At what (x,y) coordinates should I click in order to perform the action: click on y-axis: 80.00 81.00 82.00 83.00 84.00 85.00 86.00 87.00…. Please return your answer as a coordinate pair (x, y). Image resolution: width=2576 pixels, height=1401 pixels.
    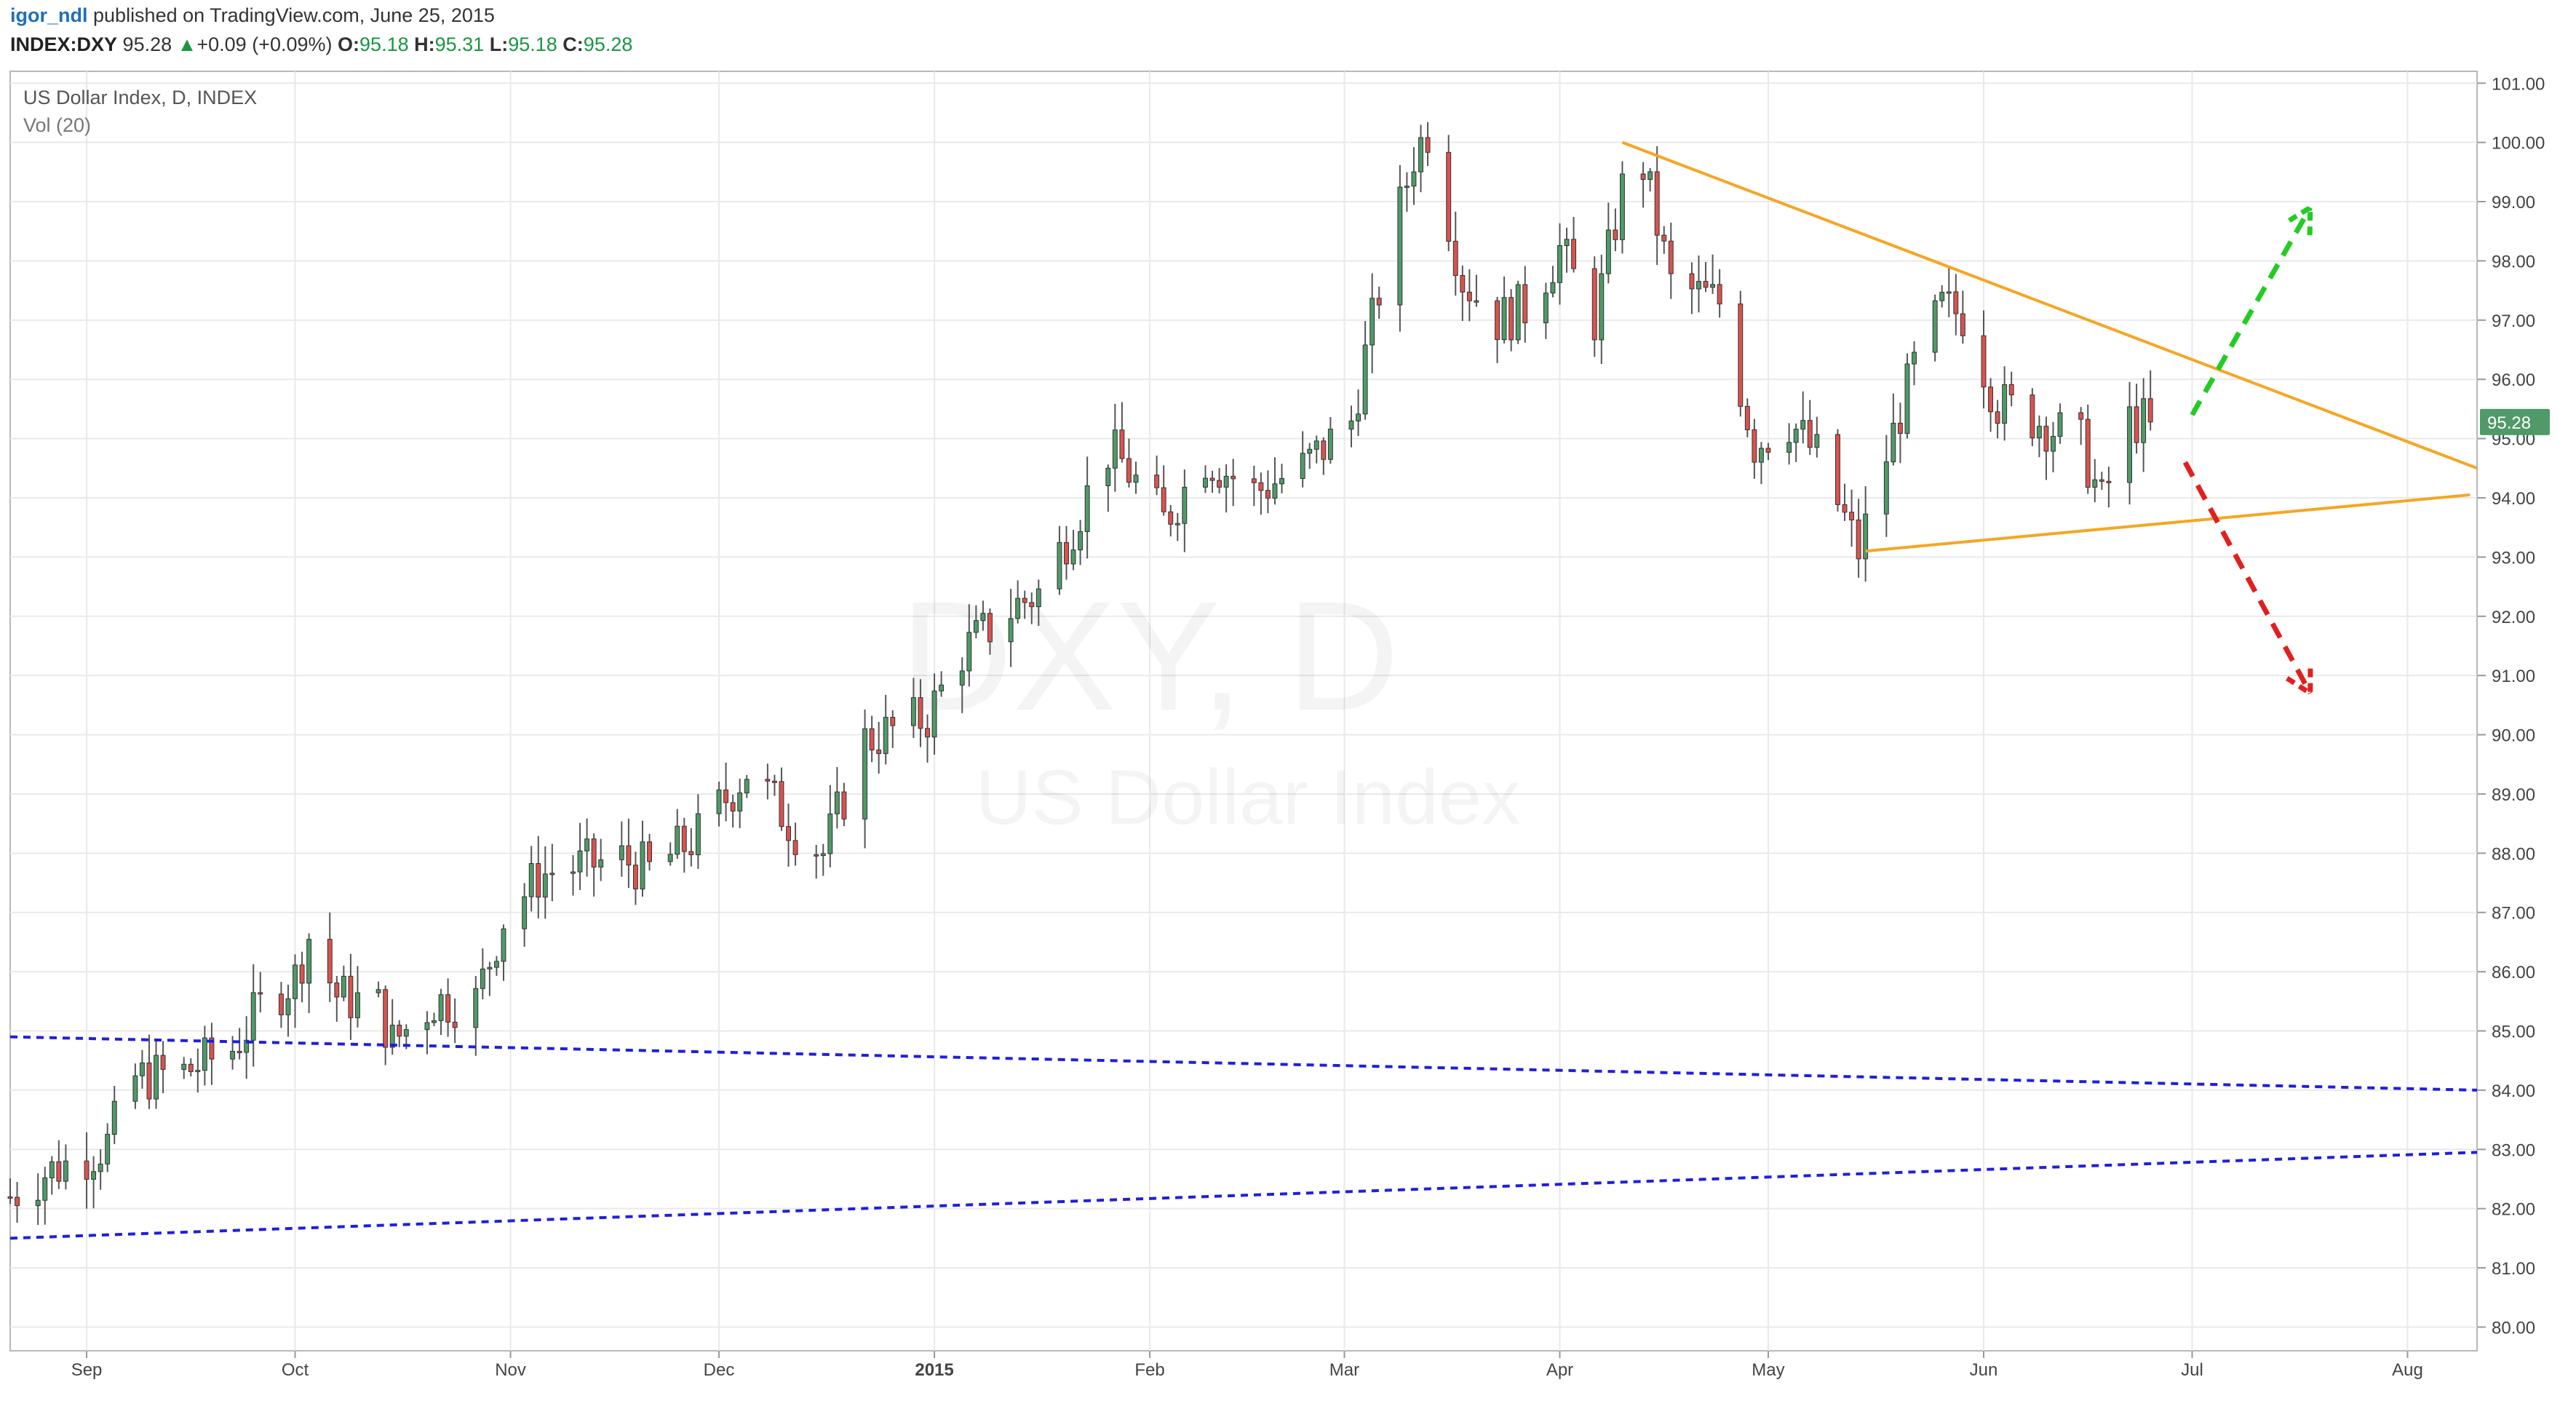
    Looking at the image, I should click on (2511, 706).